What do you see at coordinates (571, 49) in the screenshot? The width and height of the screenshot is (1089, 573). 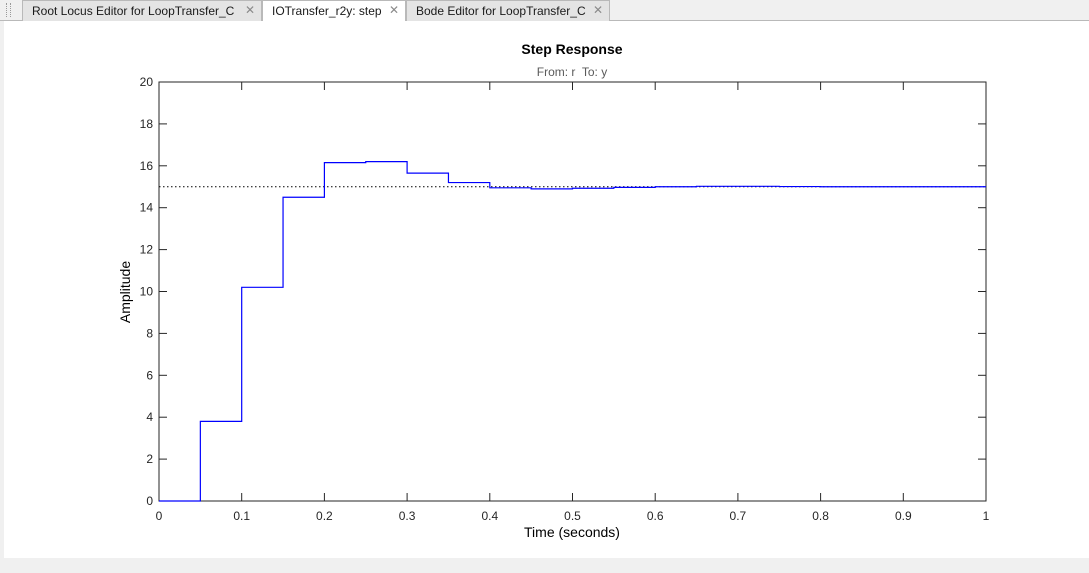 I see `chart-title: Step Response` at bounding box center [571, 49].